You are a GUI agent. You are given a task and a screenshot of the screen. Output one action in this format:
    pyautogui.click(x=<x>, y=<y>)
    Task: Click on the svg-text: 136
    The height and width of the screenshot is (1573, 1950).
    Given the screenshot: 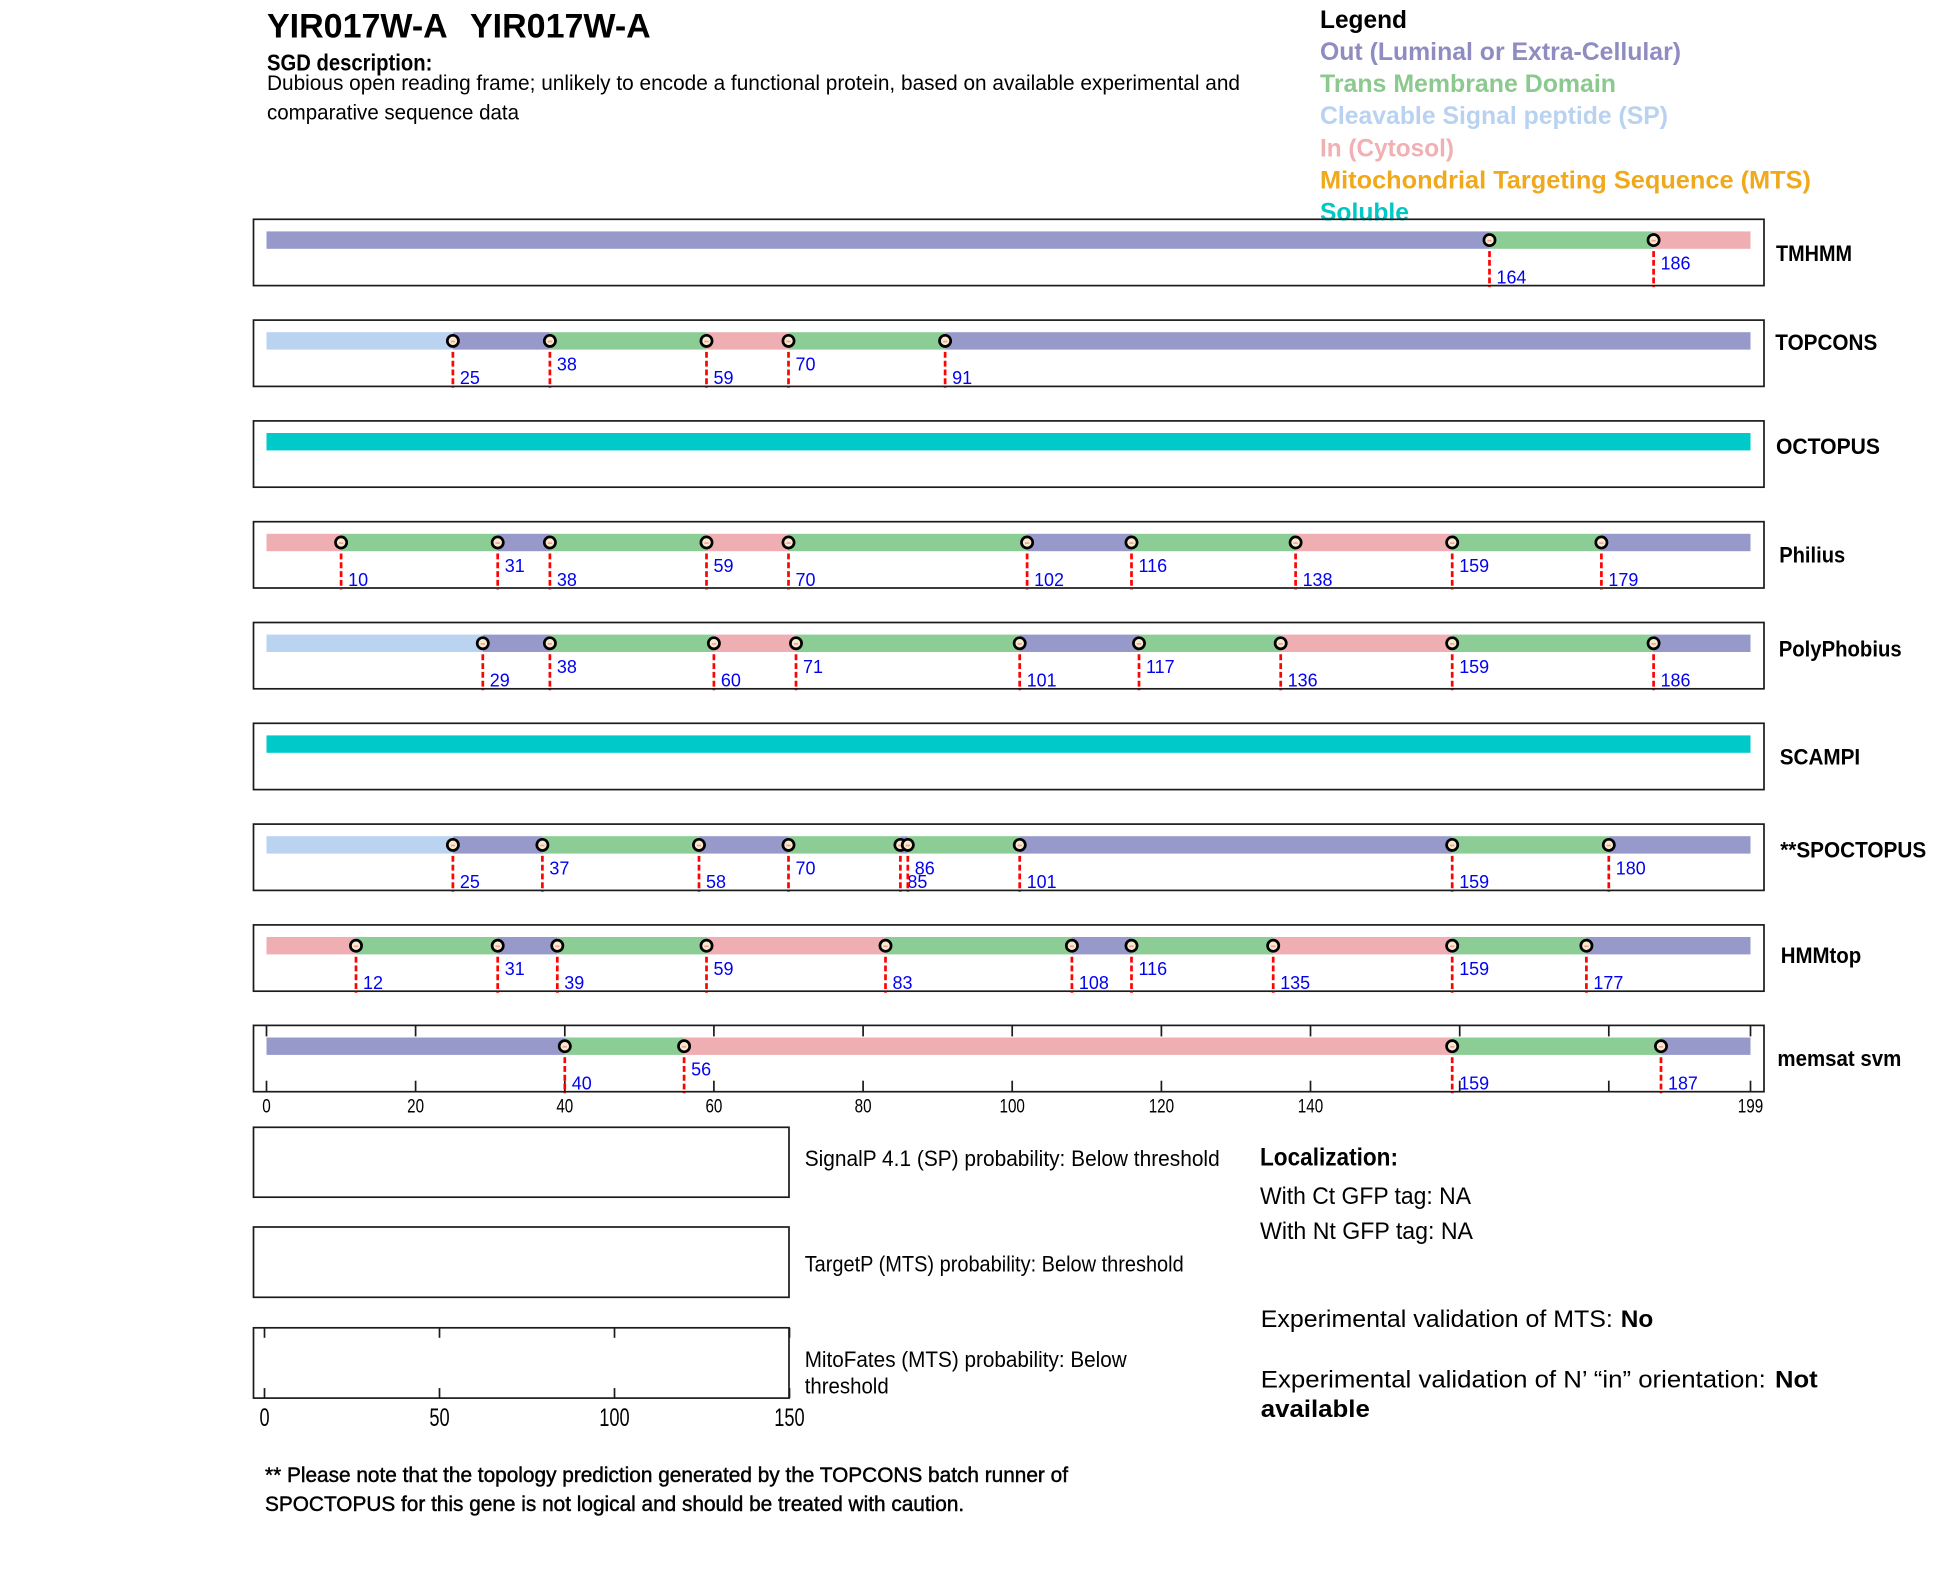 What is the action you would take?
    pyautogui.click(x=1303, y=680)
    